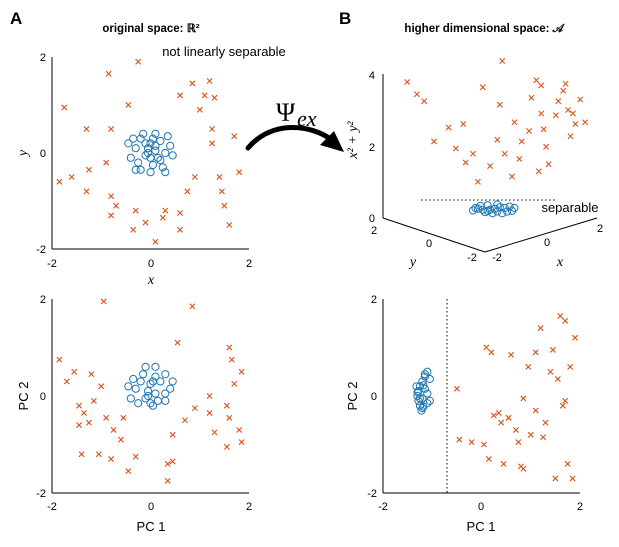 The width and height of the screenshot is (619, 547). Describe the element at coordinates (151, 280) in the screenshot. I see `x-axis-label: x` at that location.